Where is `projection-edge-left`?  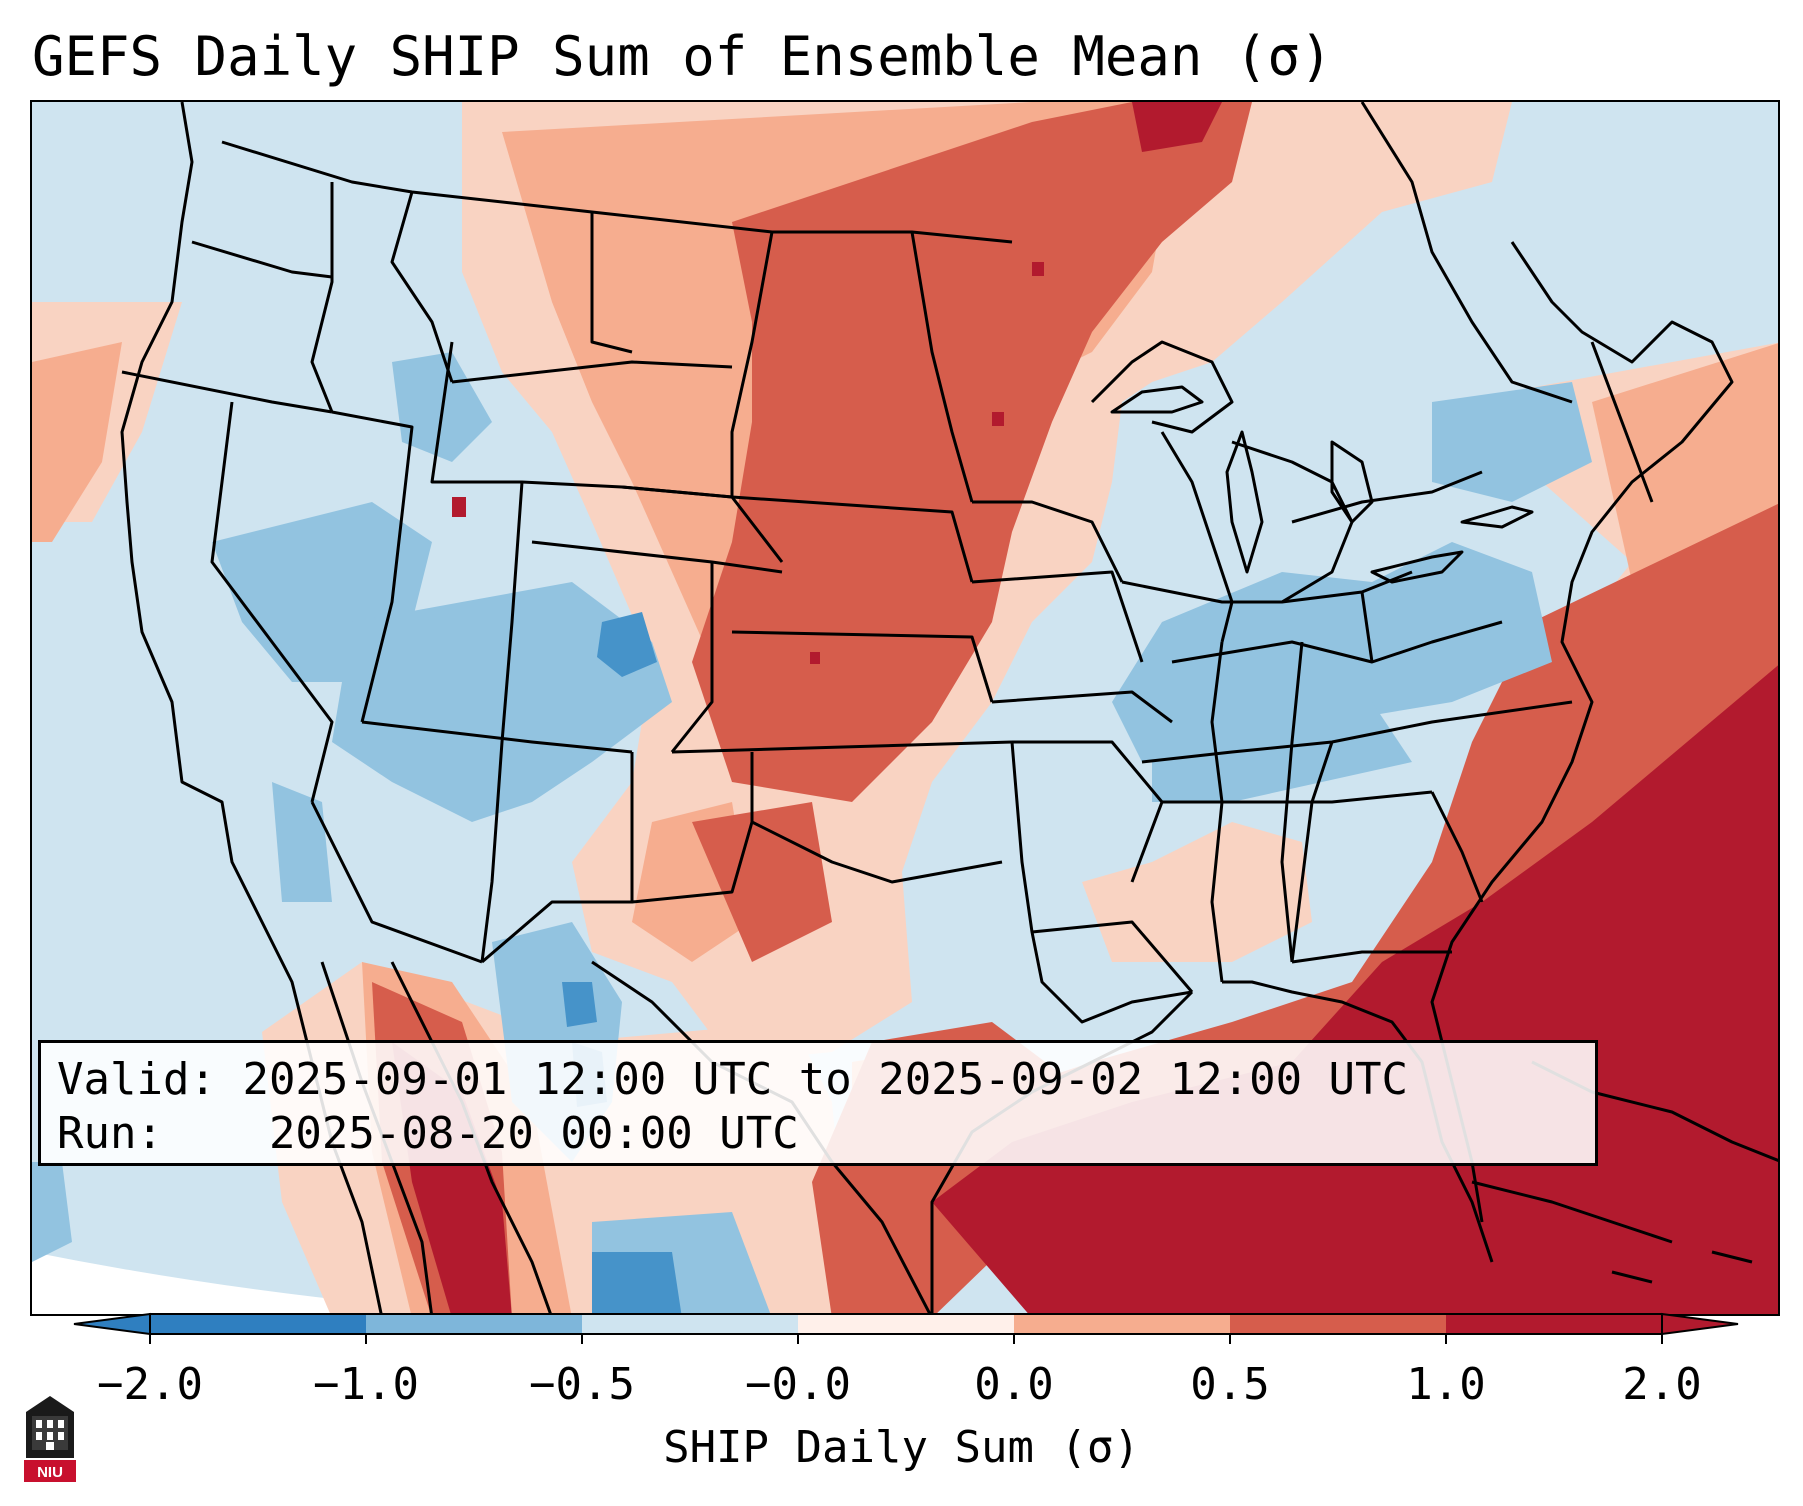
projection-edge-left is located at coordinates (262, 1283).